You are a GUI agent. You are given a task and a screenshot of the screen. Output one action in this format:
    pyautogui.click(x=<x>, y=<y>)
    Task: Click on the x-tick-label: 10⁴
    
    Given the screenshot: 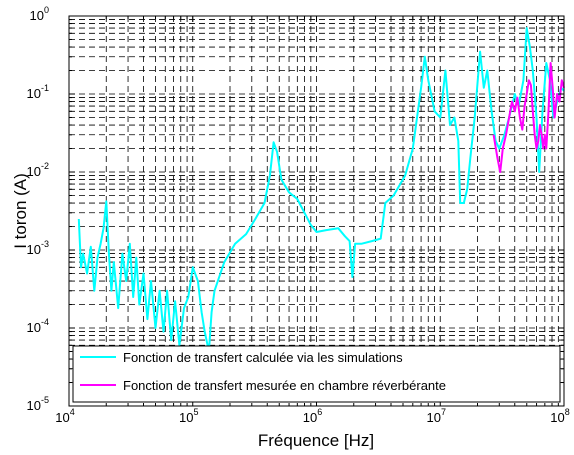 What is the action you would take?
    pyautogui.click(x=64, y=416)
    